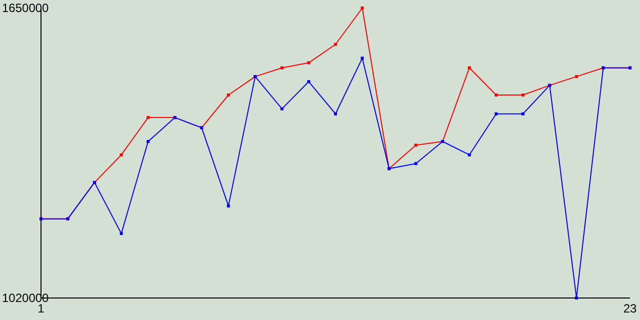 This screenshot has height=320, width=640. What do you see at coordinates (26, 7) in the screenshot?
I see `y-tick-label: 1650000` at bounding box center [26, 7].